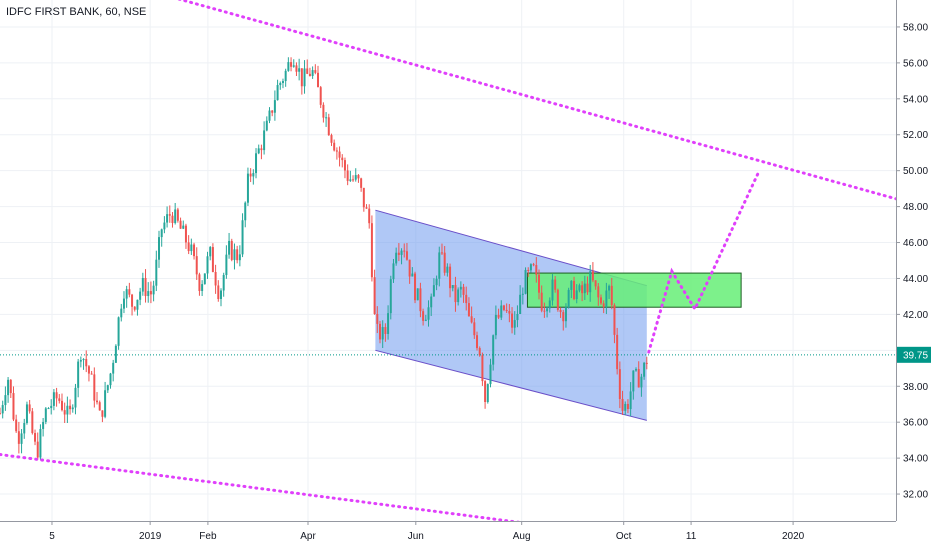 This screenshot has width=932, height=550. I want to click on x-tick-label: 2020, so click(793, 536).